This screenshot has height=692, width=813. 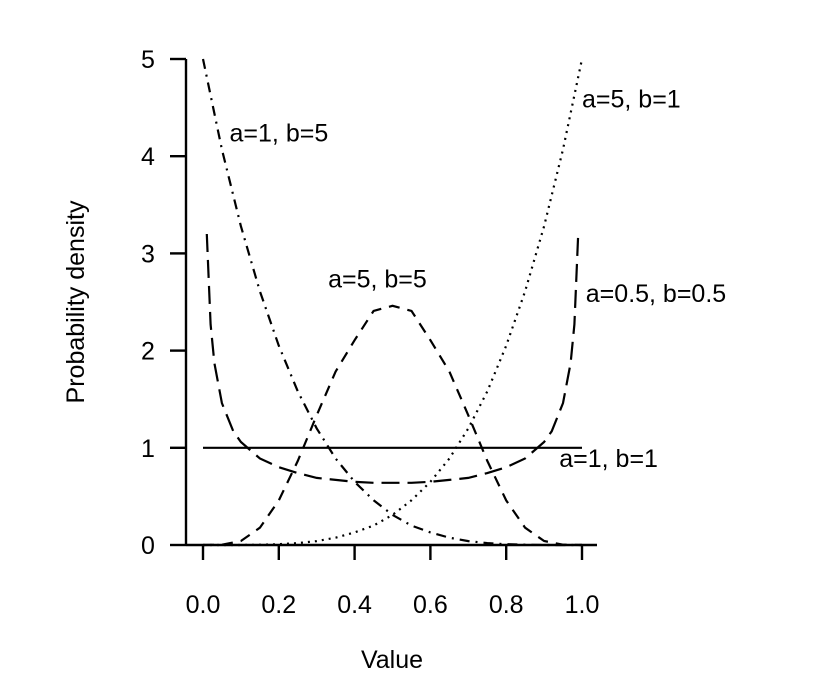 I want to click on y-tick-label: 5, so click(x=148, y=60).